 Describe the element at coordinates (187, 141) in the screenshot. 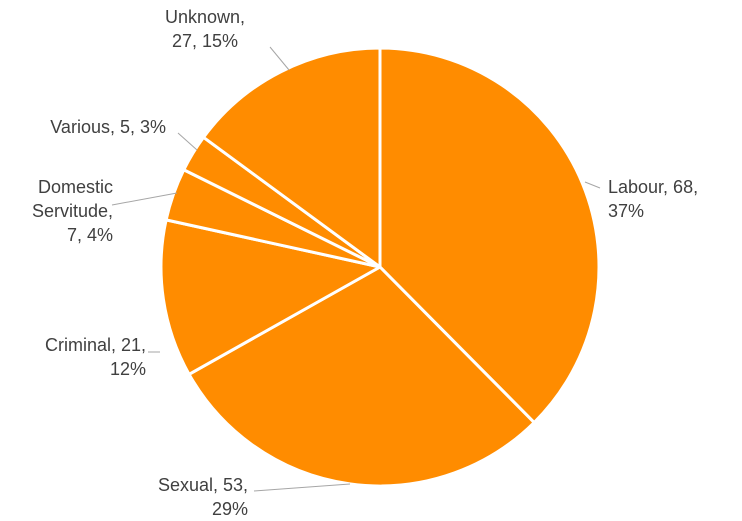

I see `leader-line-various` at that location.